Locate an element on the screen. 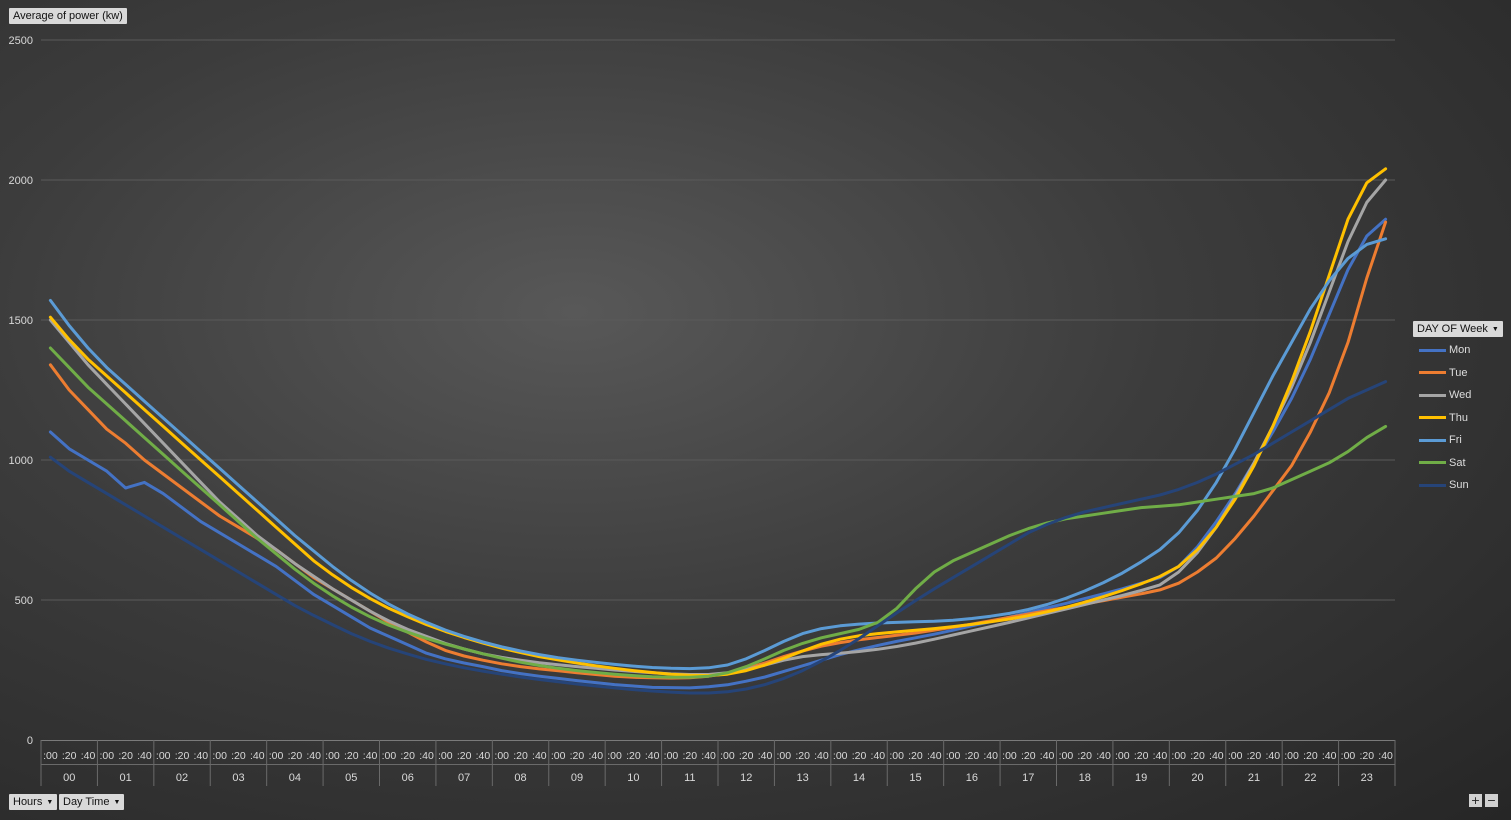 This screenshot has height=820, width=1511. hours-field-label: Hours is located at coordinates (28, 802).